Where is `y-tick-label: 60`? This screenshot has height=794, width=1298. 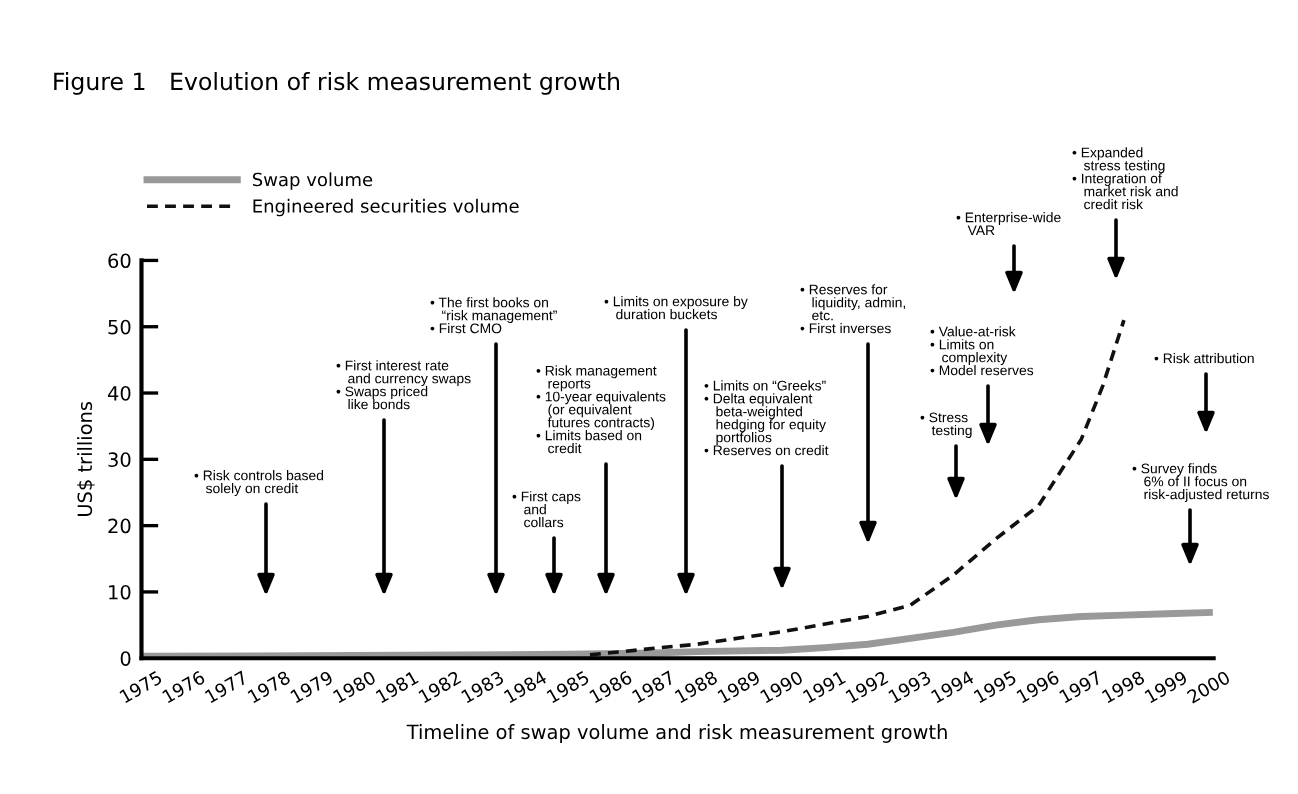 y-tick-label: 60 is located at coordinates (119, 261).